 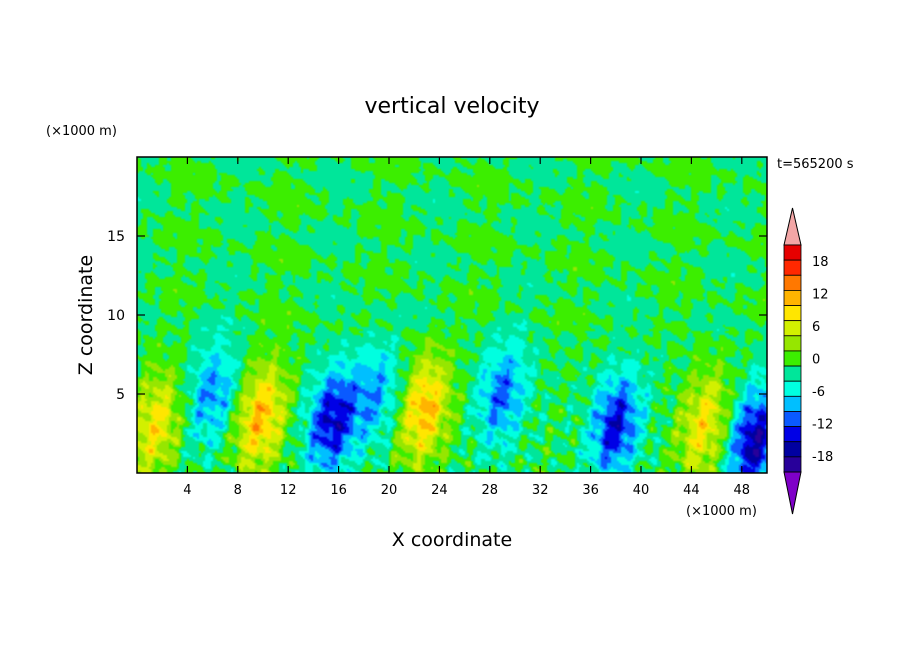 What do you see at coordinates (590, 490) in the screenshot?
I see `x-tick-label: 36` at bounding box center [590, 490].